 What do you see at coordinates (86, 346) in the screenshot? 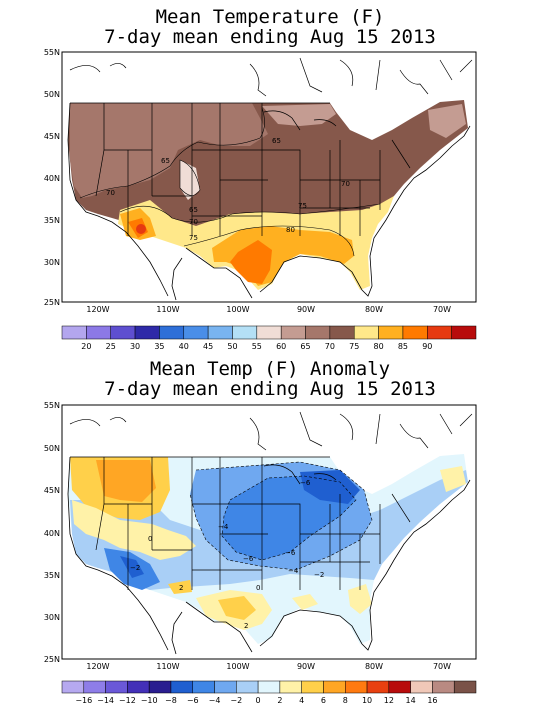
I see `top-legend-tick: 20` at bounding box center [86, 346].